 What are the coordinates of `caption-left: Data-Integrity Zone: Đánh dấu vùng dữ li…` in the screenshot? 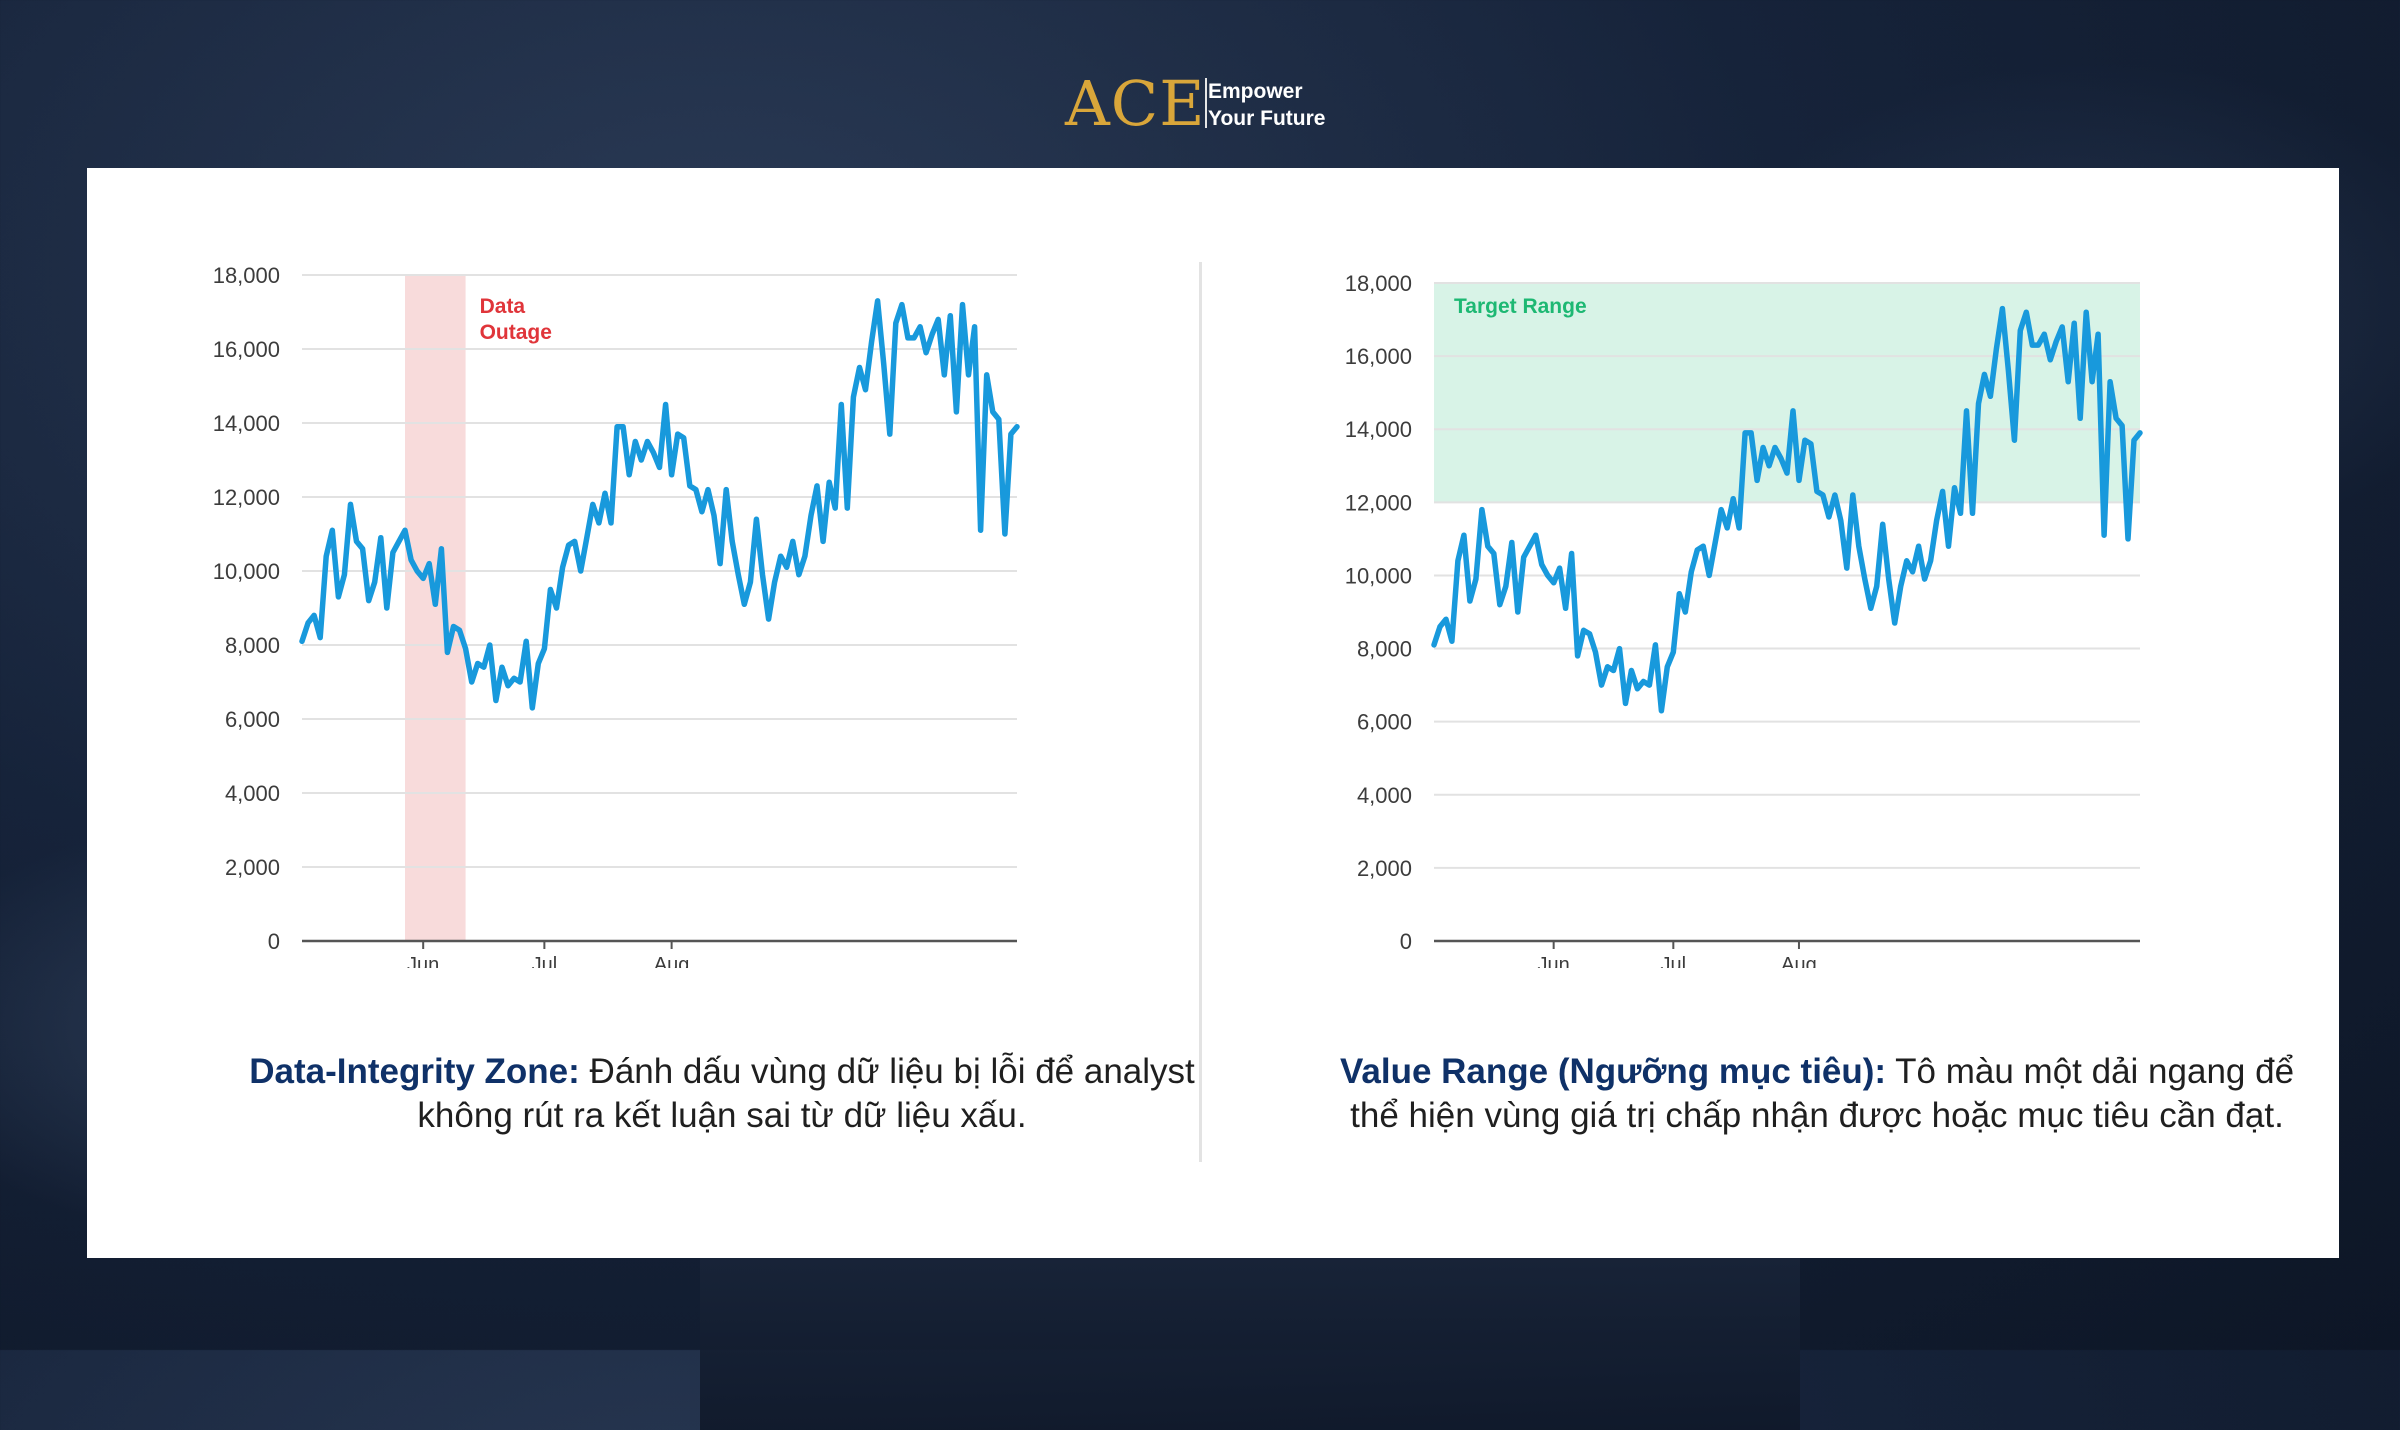 It's located at (722, 1094).